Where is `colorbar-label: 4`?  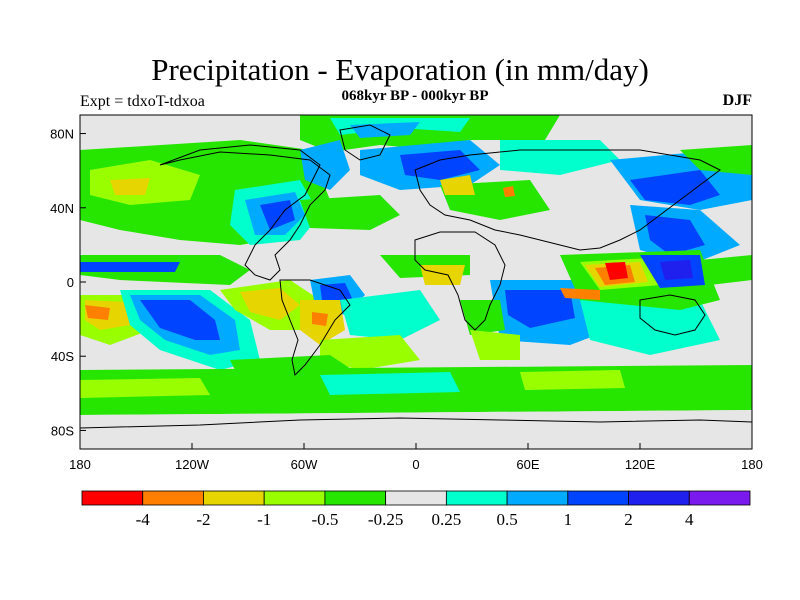
colorbar-label: 4 is located at coordinates (689, 519).